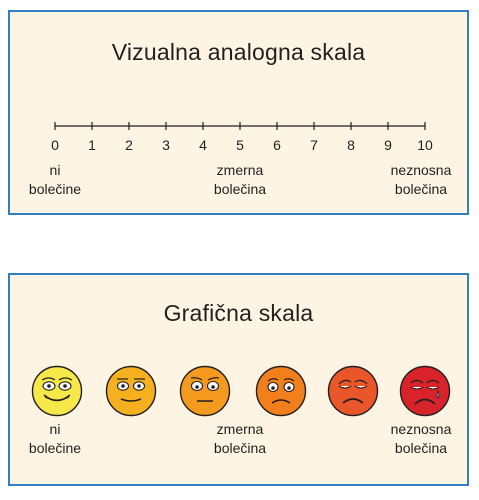  I want to click on graphic-label-no-pain-line2: bolečine, so click(55, 448).